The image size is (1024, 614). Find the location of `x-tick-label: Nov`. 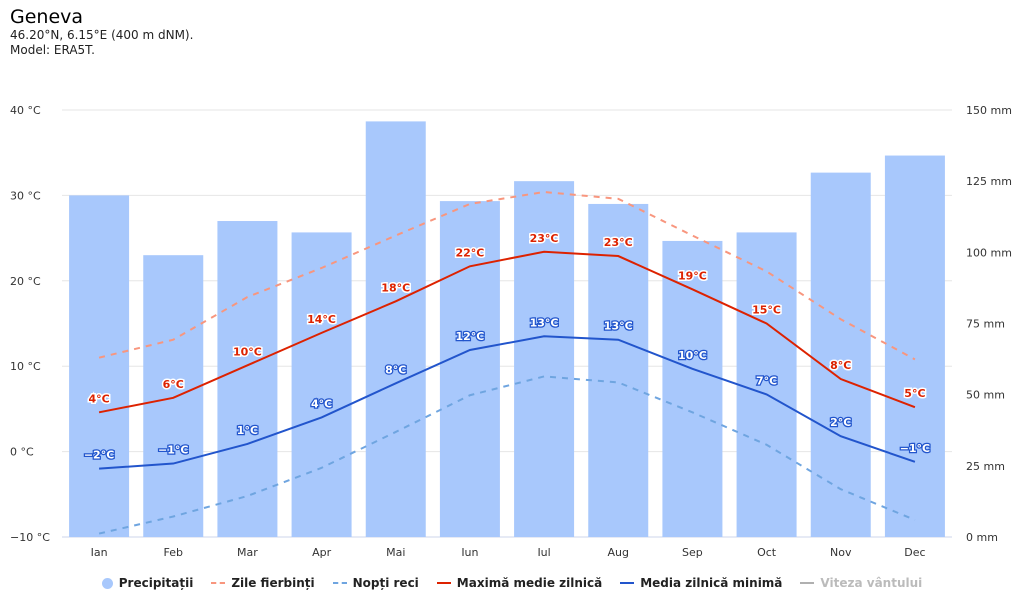

x-tick-label: Nov is located at coordinates (841, 552).